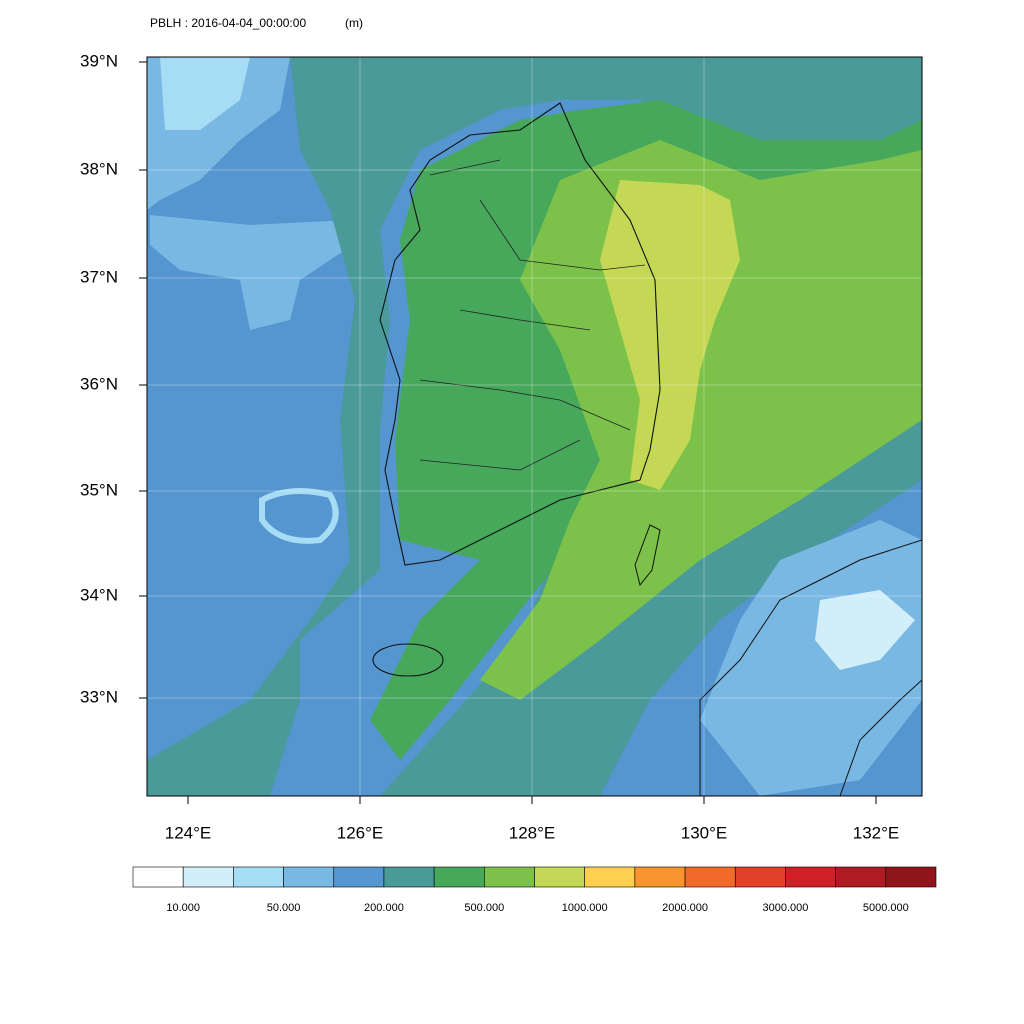 The width and height of the screenshot is (1024, 1024). I want to click on colorbar-label: 10.000, so click(183, 908).